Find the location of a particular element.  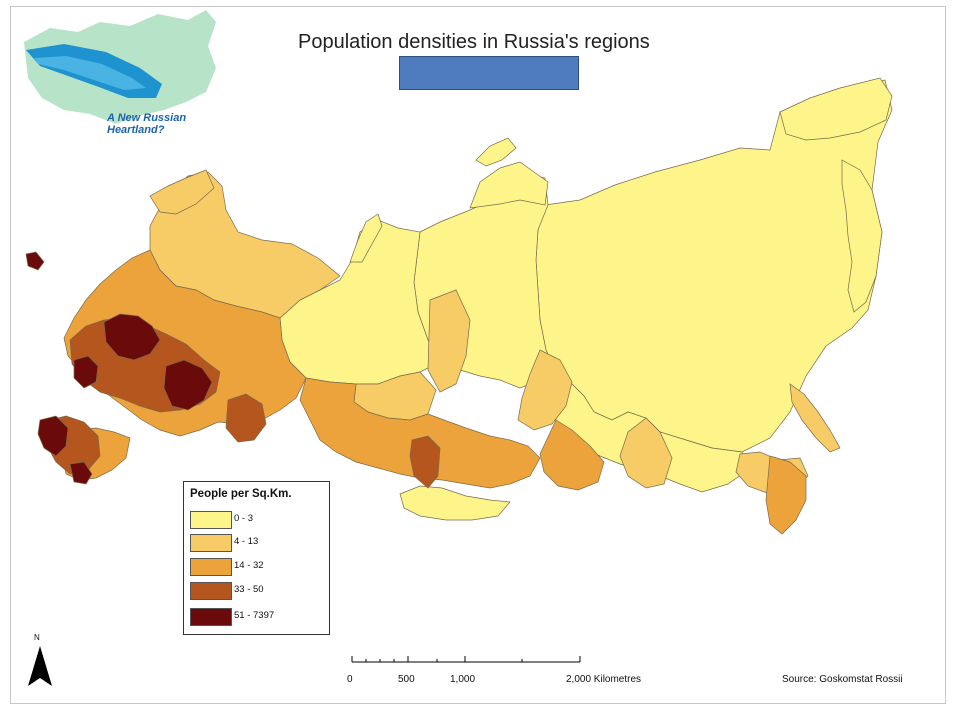

logo-text-line2: Heartland? is located at coordinates (136, 130).